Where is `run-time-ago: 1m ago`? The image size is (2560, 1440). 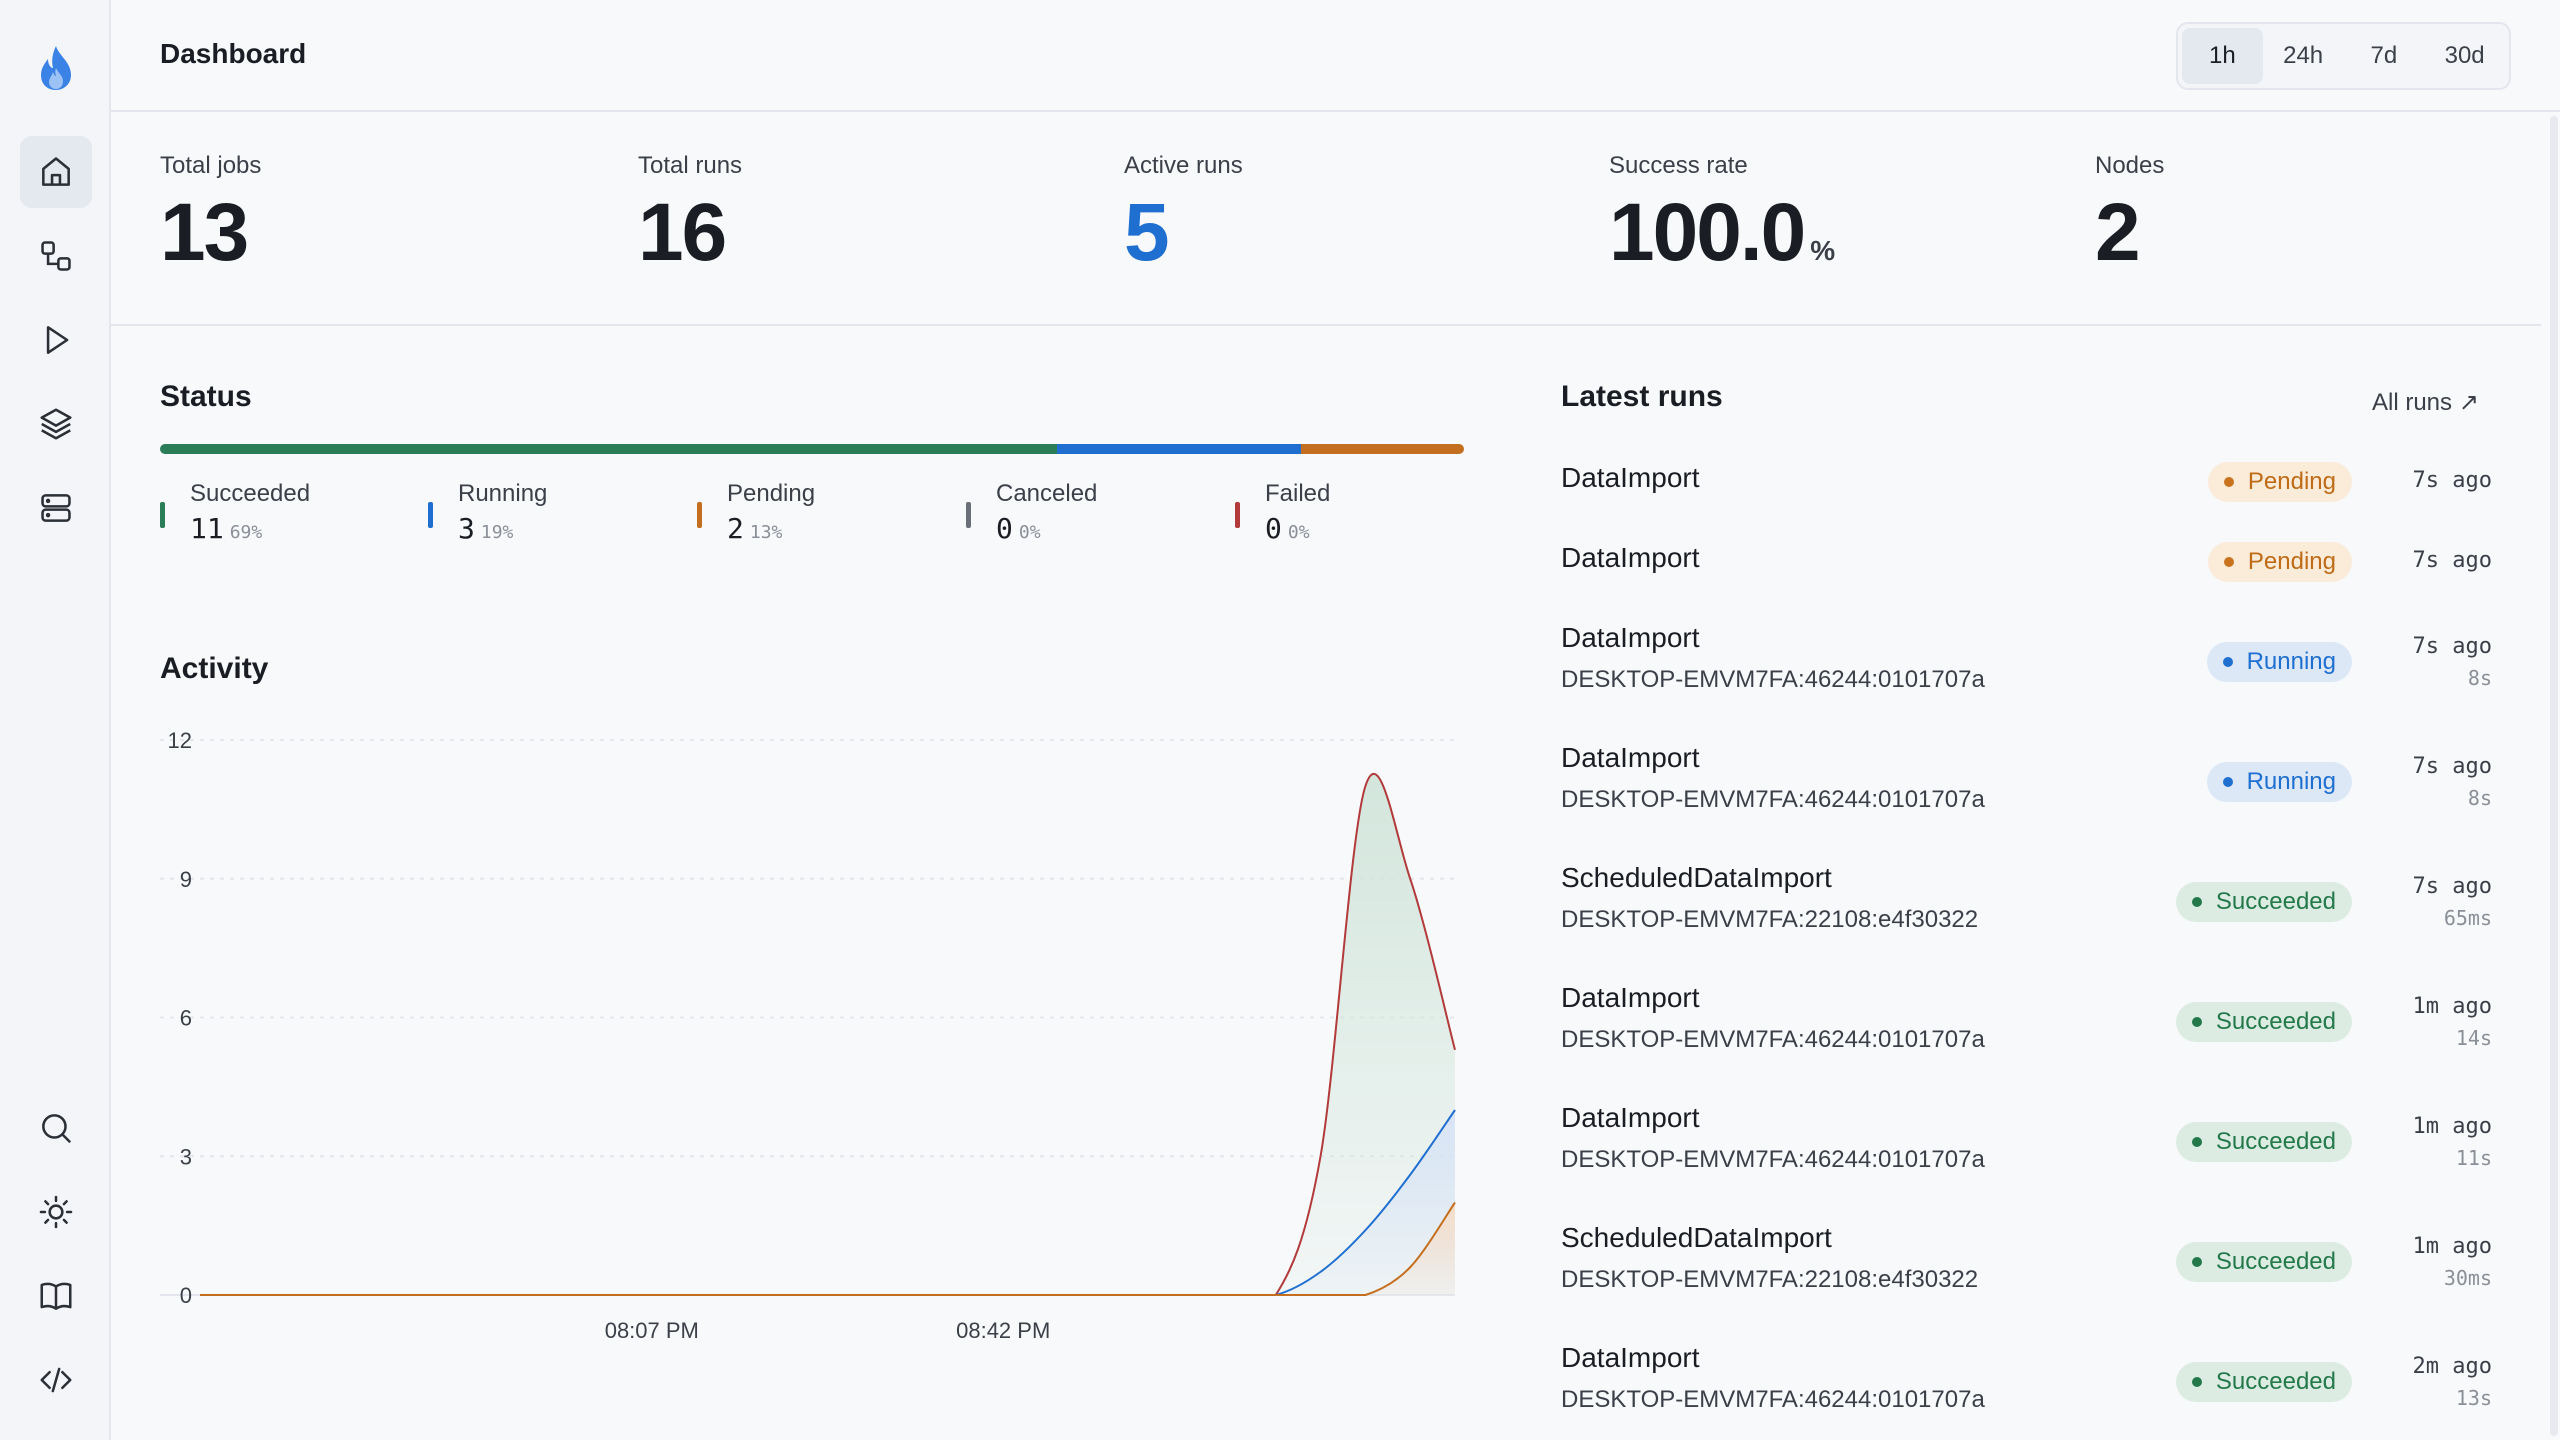 run-time-ago: 1m ago is located at coordinates (2452, 1246).